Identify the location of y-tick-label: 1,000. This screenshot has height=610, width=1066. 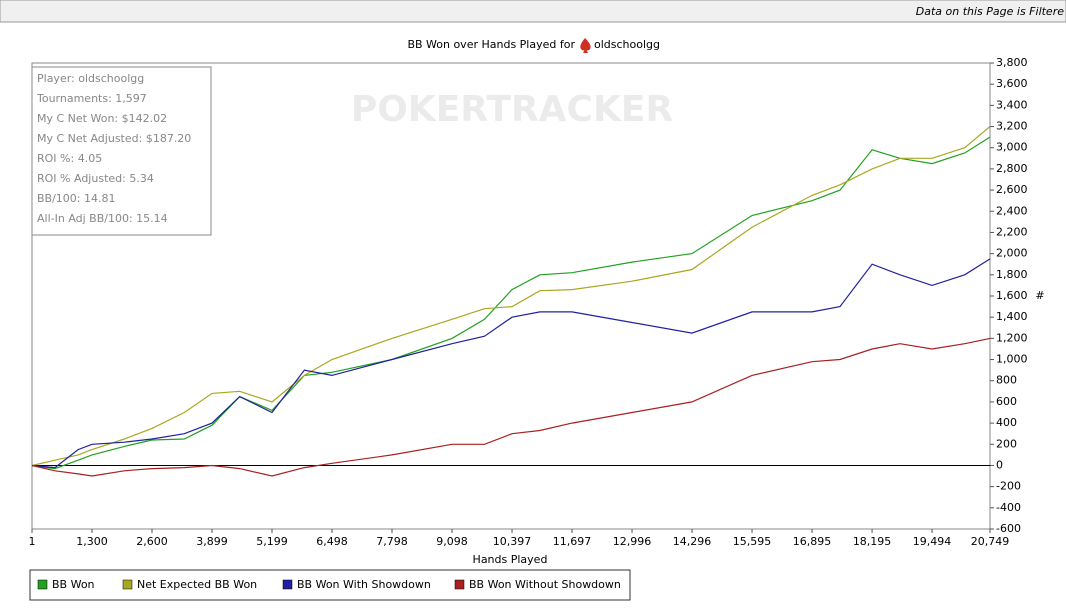
(1012, 359).